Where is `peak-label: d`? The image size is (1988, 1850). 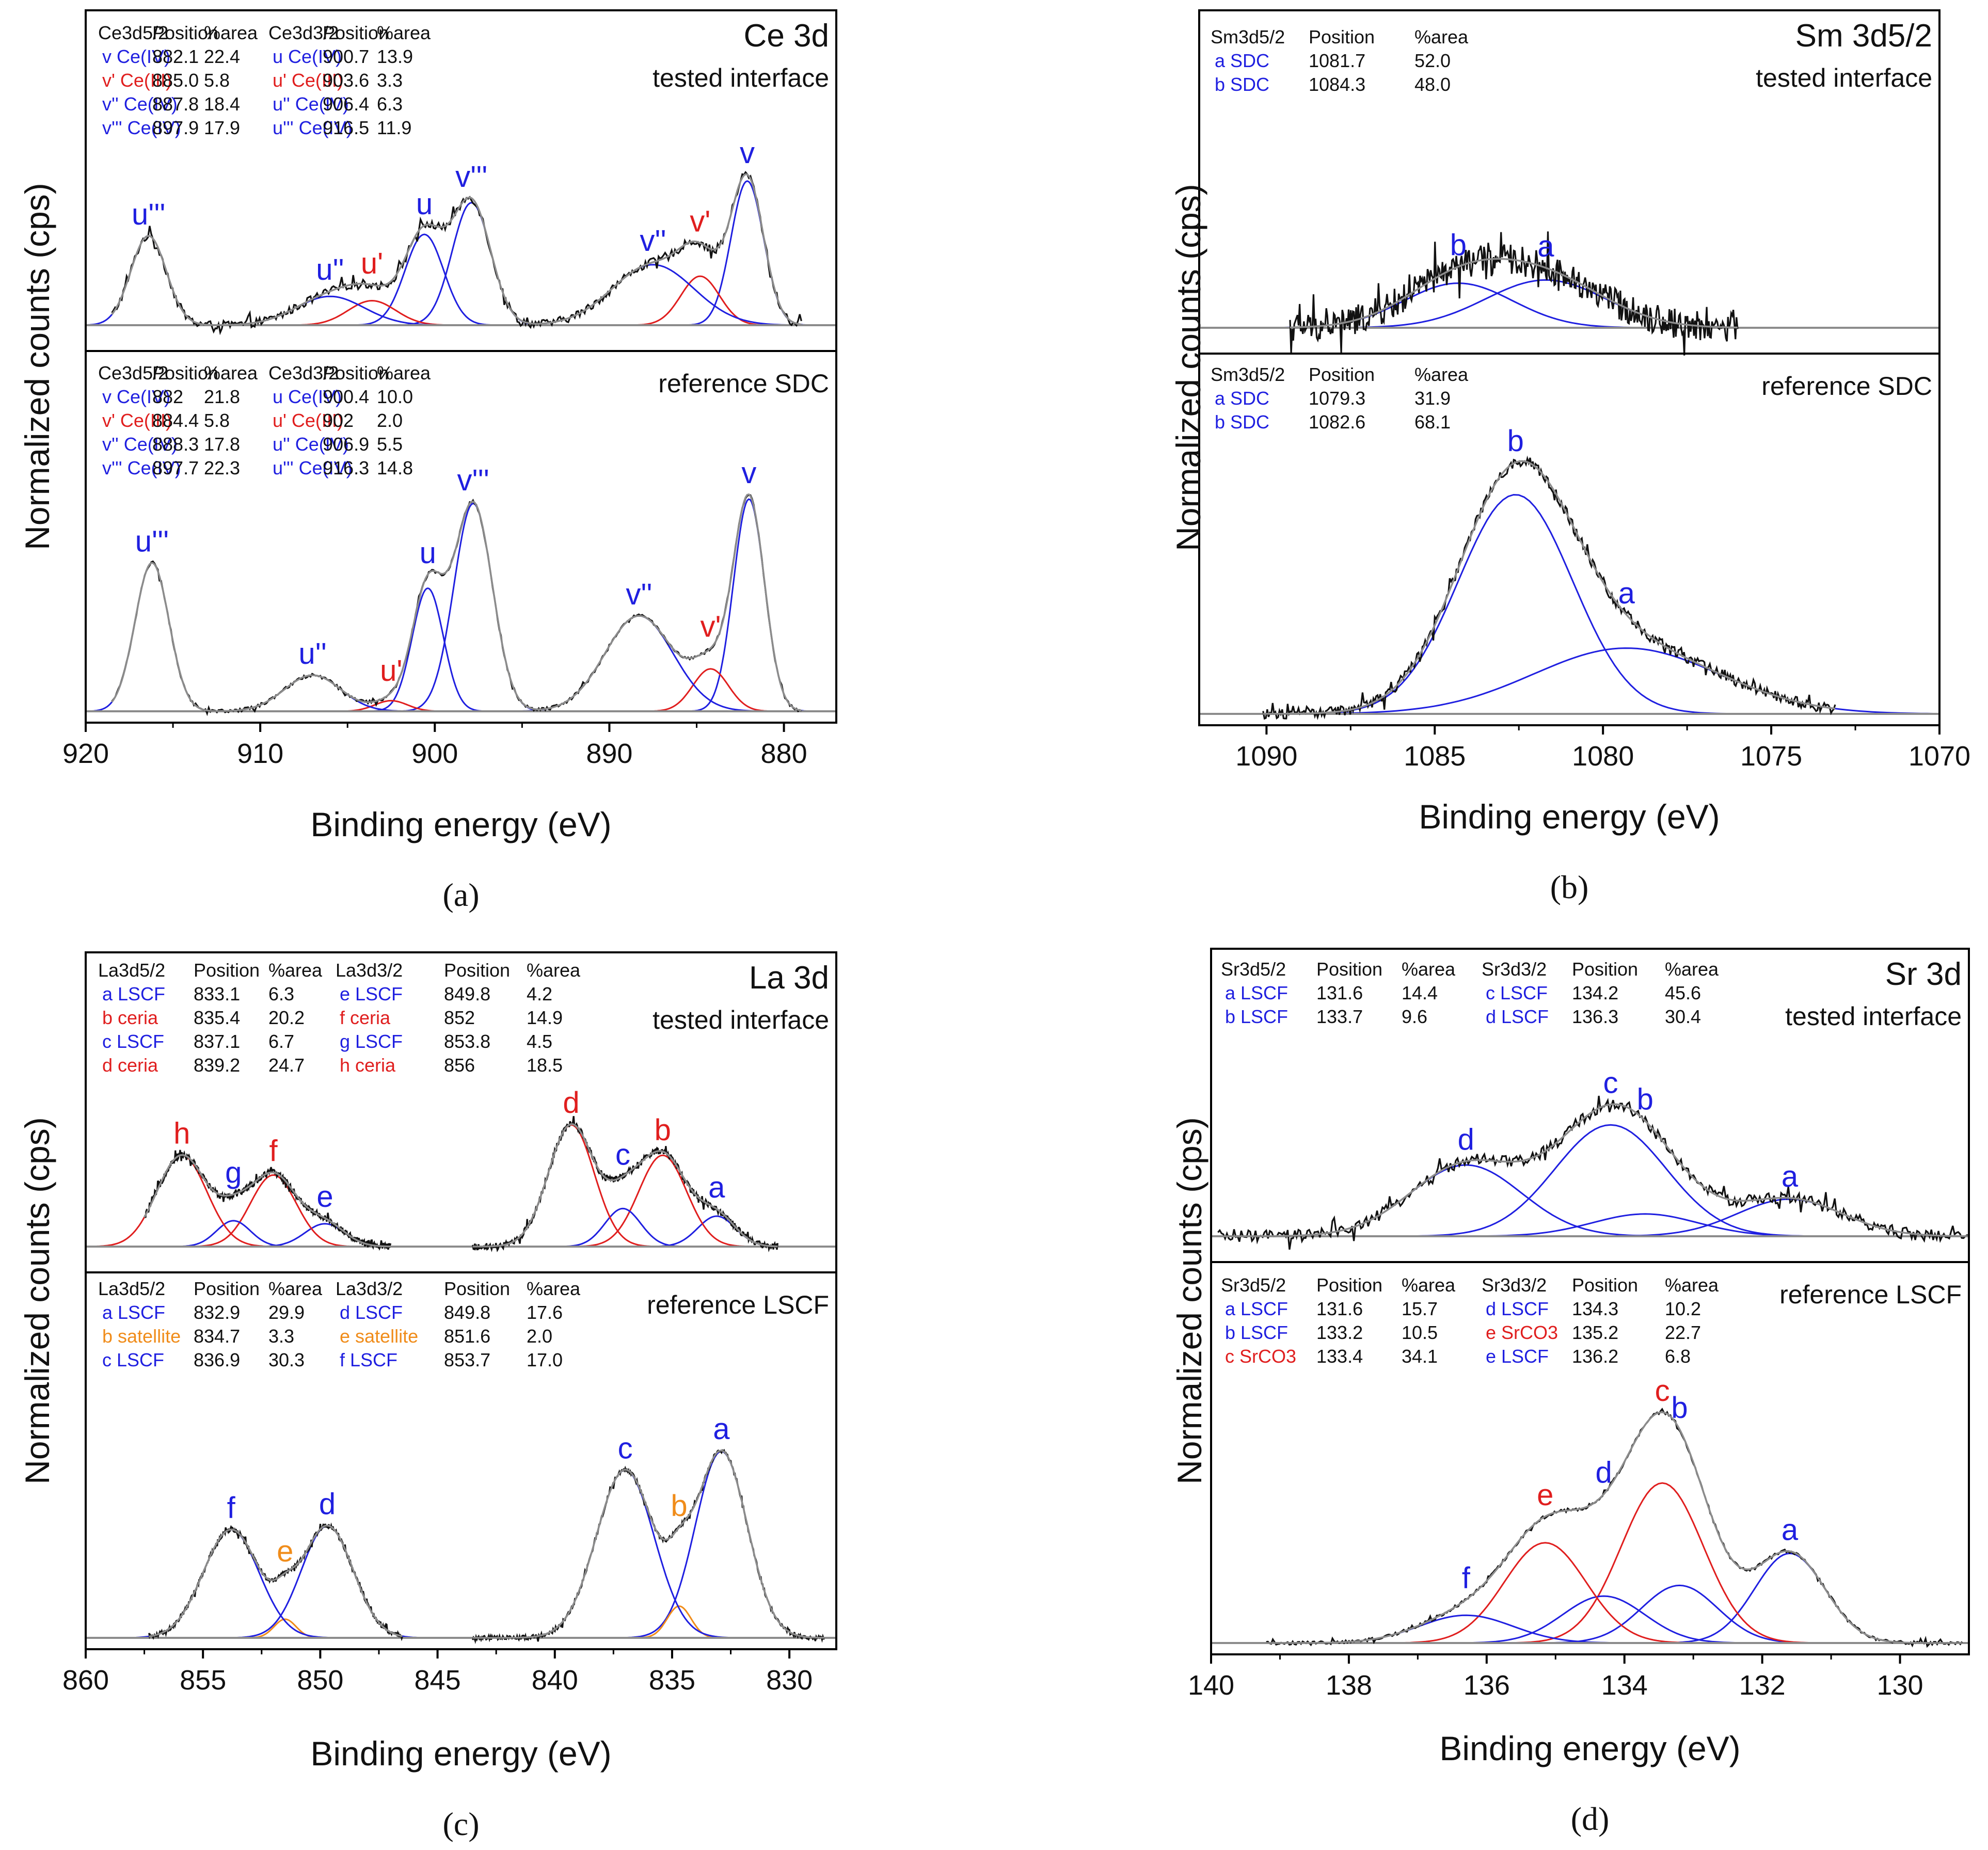 peak-label: d is located at coordinates (1466, 1139).